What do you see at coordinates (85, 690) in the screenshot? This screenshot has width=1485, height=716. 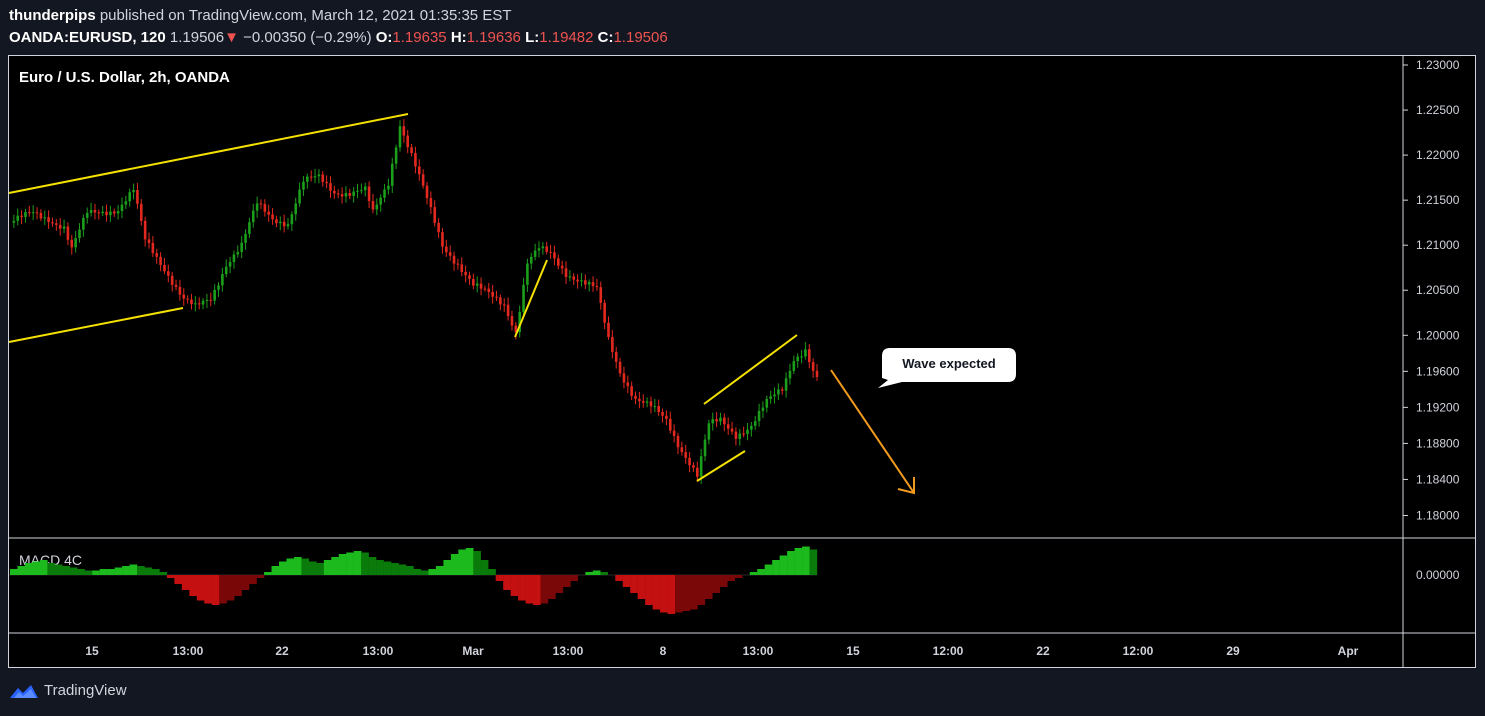 I see `brand-name: TradingView` at bounding box center [85, 690].